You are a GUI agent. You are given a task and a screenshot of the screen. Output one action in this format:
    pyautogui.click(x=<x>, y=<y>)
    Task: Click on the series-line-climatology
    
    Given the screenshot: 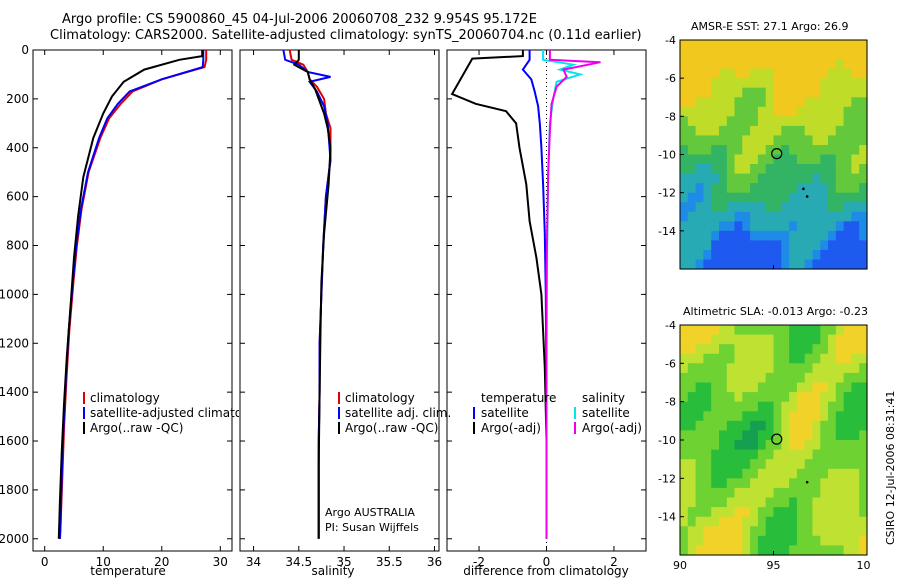 What is the action you would take?
    pyautogui.click(x=133, y=294)
    